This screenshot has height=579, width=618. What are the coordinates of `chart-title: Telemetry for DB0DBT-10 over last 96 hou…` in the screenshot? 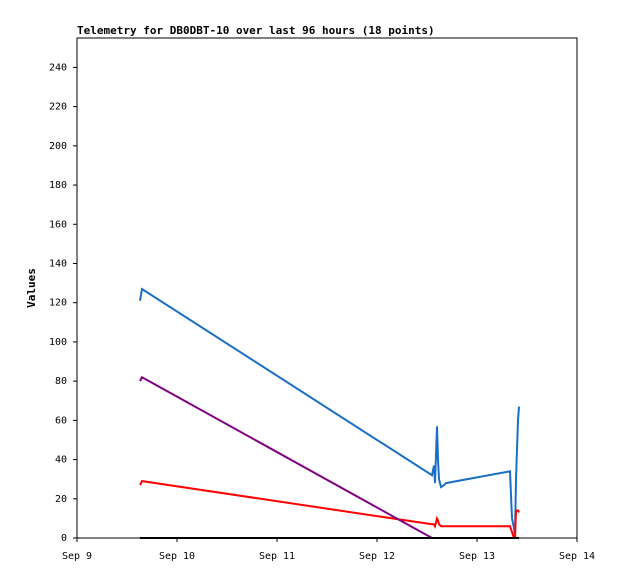 It's located at (256, 30).